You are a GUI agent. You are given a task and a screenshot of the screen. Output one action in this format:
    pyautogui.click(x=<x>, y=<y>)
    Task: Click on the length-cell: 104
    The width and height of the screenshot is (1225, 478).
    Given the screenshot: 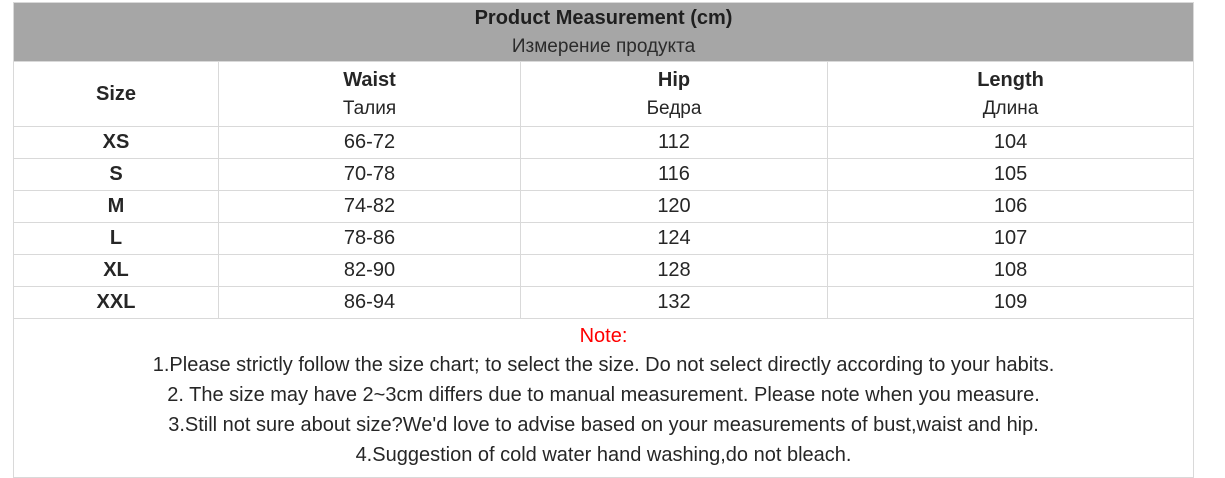 What is the action you would take?
    pyautogui.click(x=1010, y=142)
    